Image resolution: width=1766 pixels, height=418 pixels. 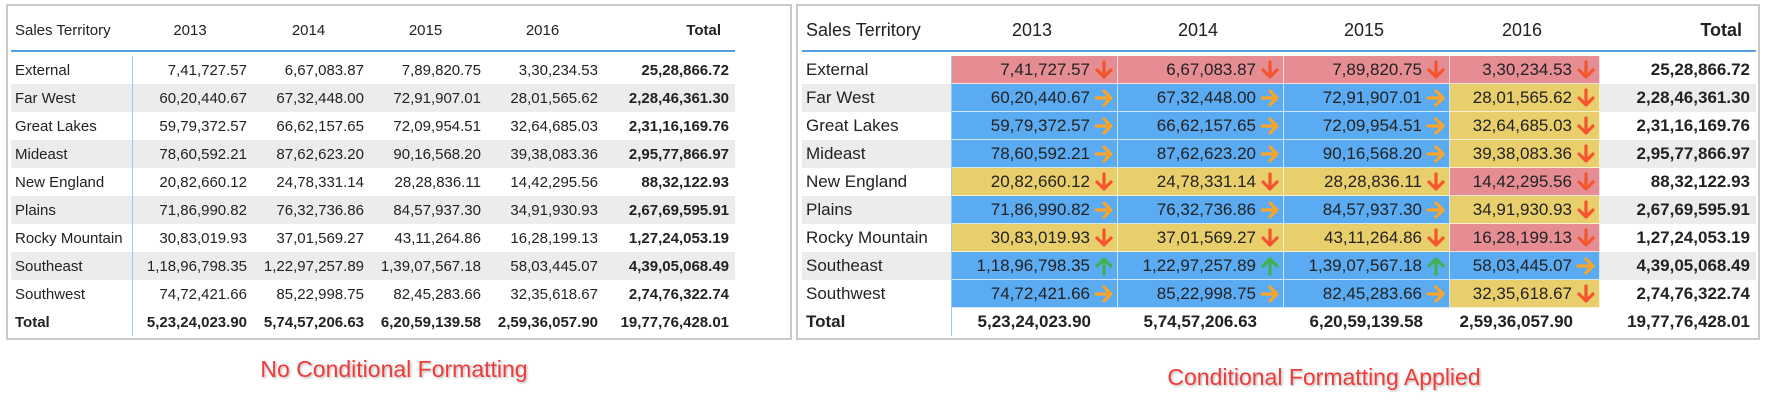 I want to click on value-cell: 7,89,820.75, so click(x=428, y=70).